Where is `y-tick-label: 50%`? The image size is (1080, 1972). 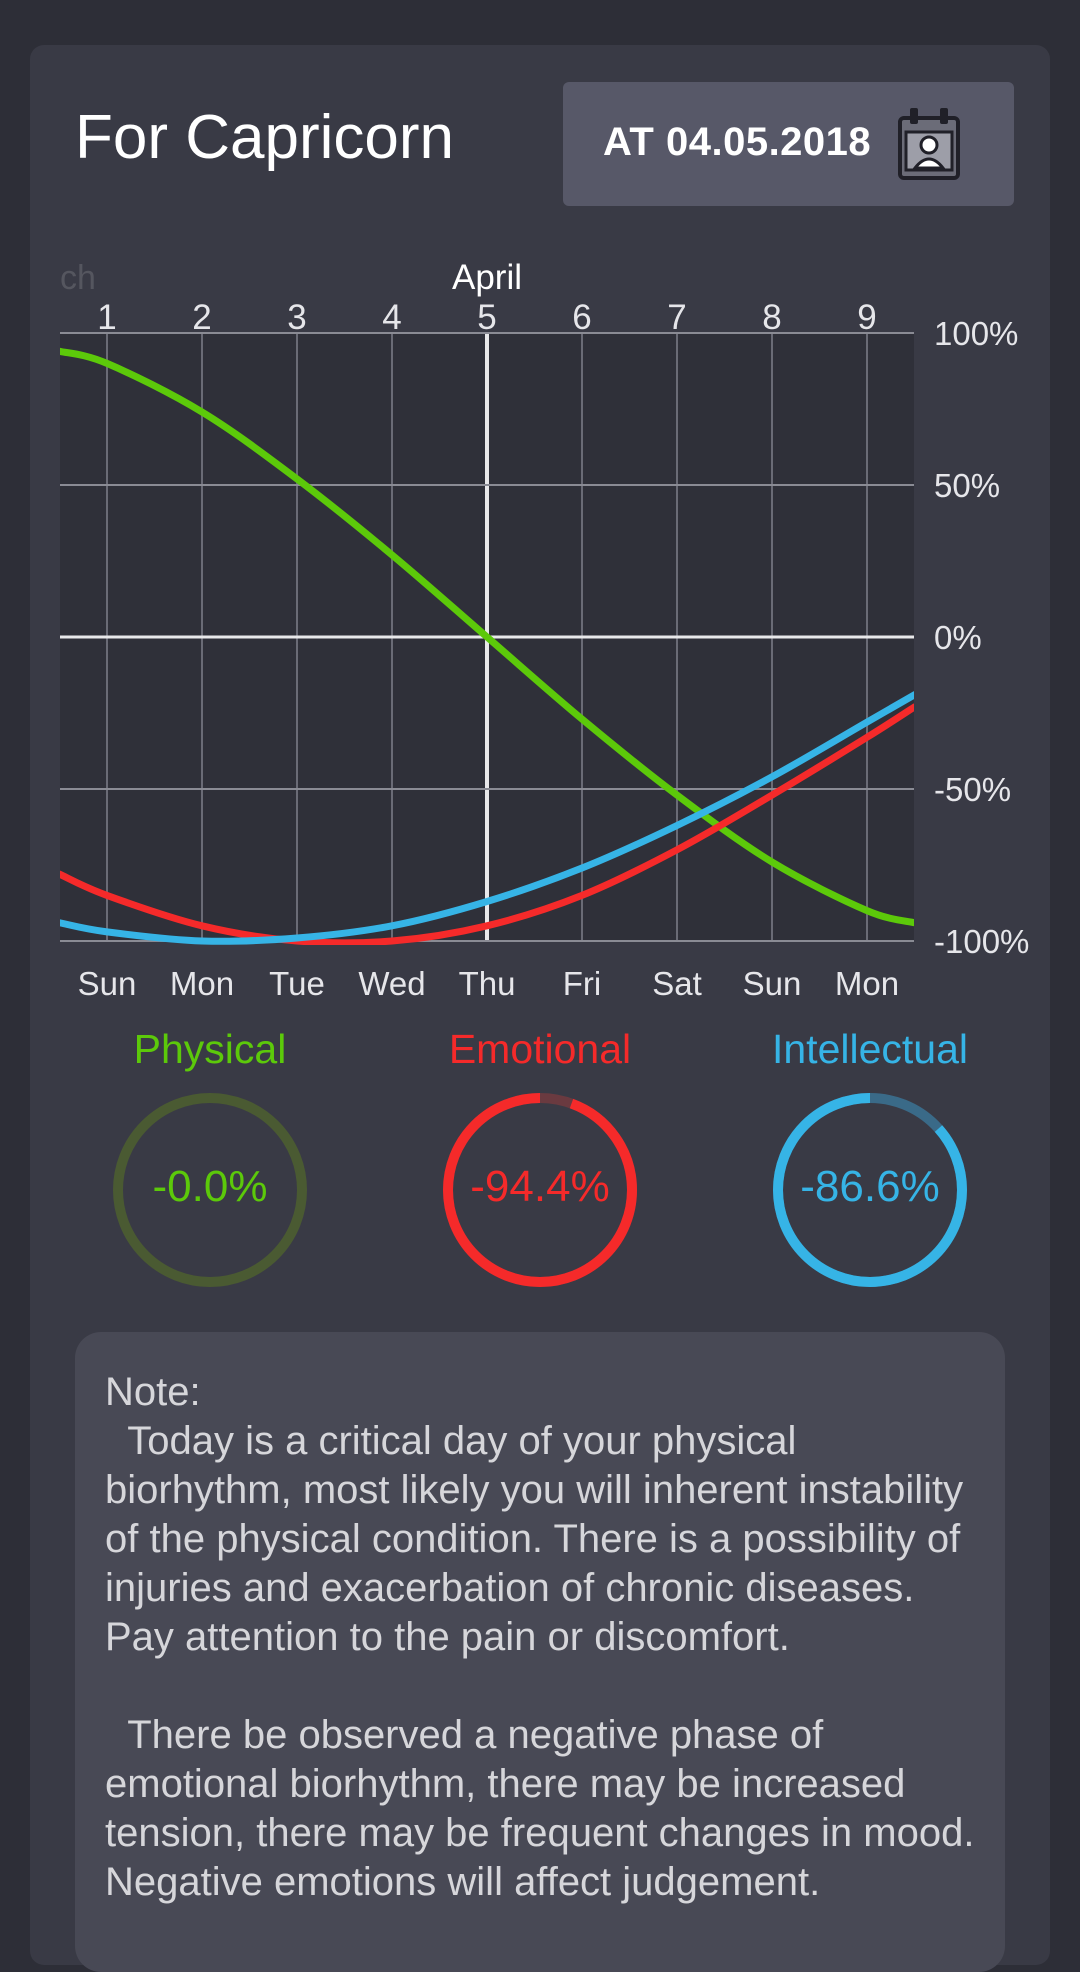
y-tick-label: 50% is located at coordinates (967, 485).